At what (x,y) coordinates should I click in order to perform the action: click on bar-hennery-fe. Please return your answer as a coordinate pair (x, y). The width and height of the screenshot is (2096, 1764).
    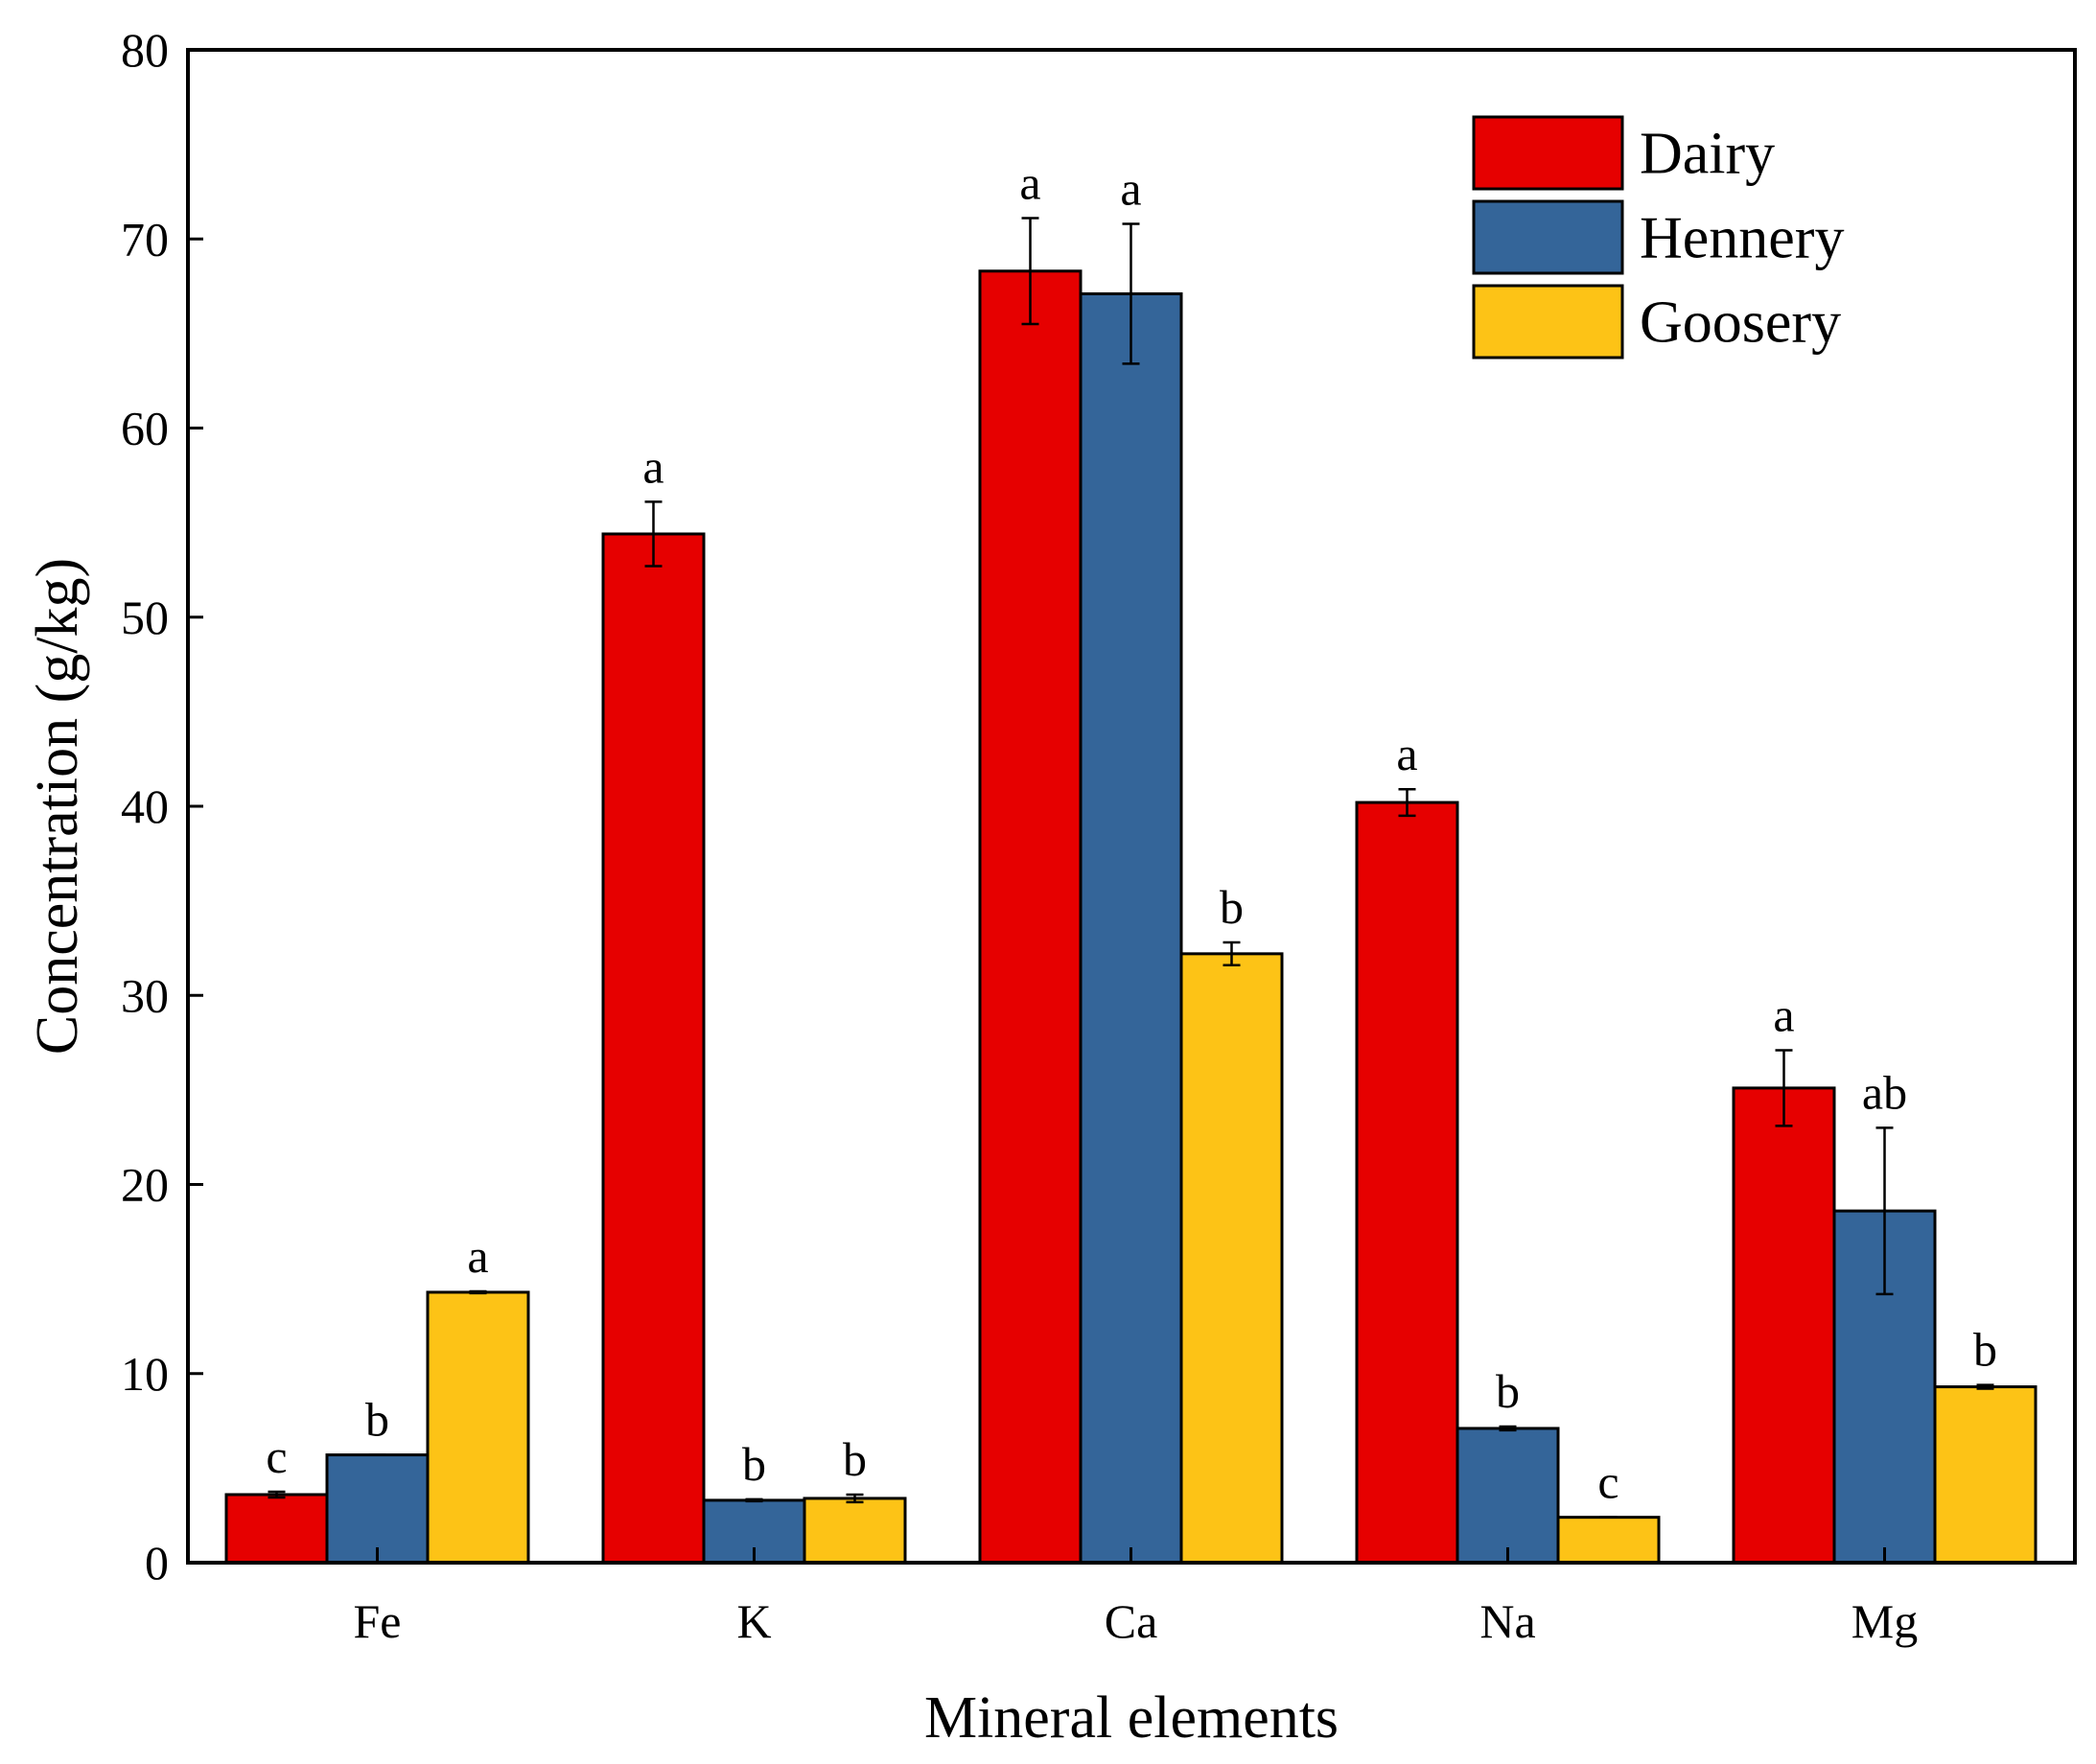
    Looking at the image, I should click on (378, 1509).